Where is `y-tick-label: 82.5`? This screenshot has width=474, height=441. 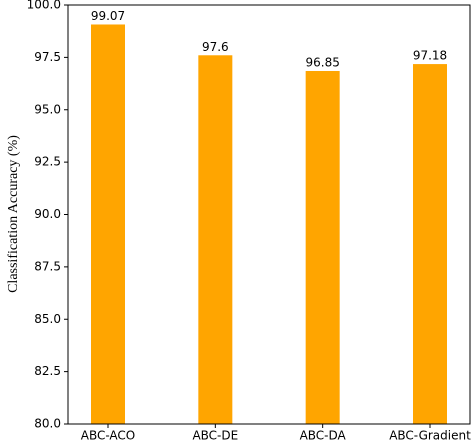 y-tick-label: 82.5 is located at coordinates (47, 371).